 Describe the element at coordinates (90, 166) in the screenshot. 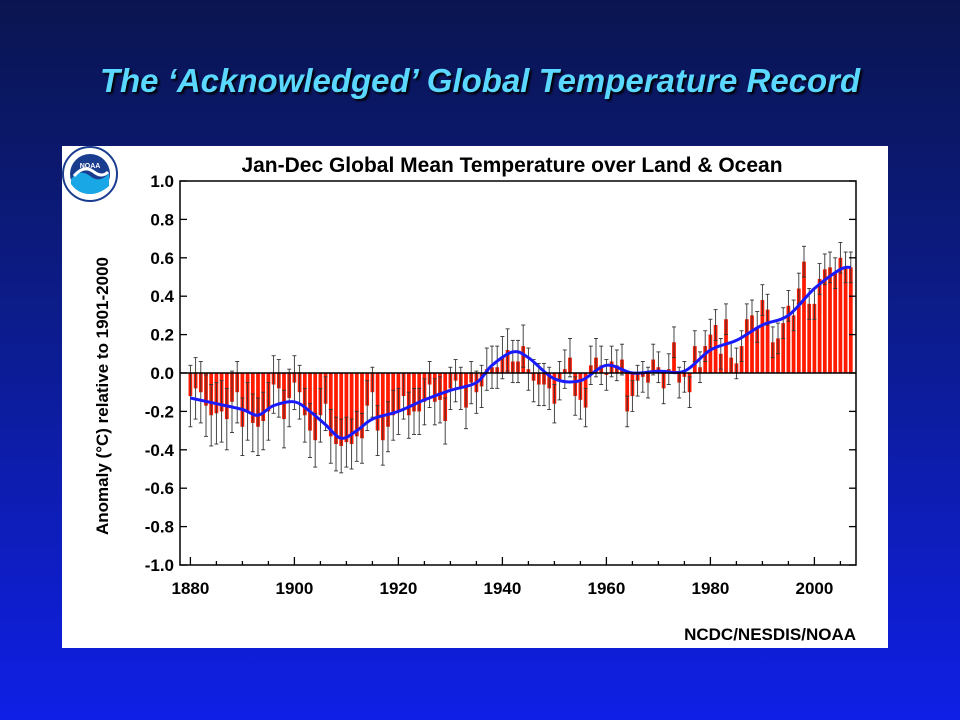

I see `noaa-logo-text: NOAA` at that location.